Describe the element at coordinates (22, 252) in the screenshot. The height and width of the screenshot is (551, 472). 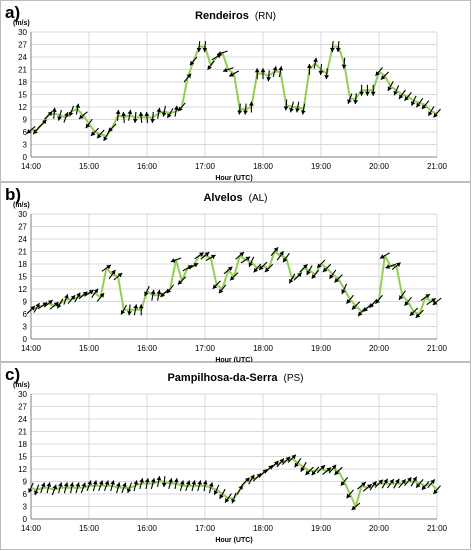
I see `y-tick-label: 21` at that location.